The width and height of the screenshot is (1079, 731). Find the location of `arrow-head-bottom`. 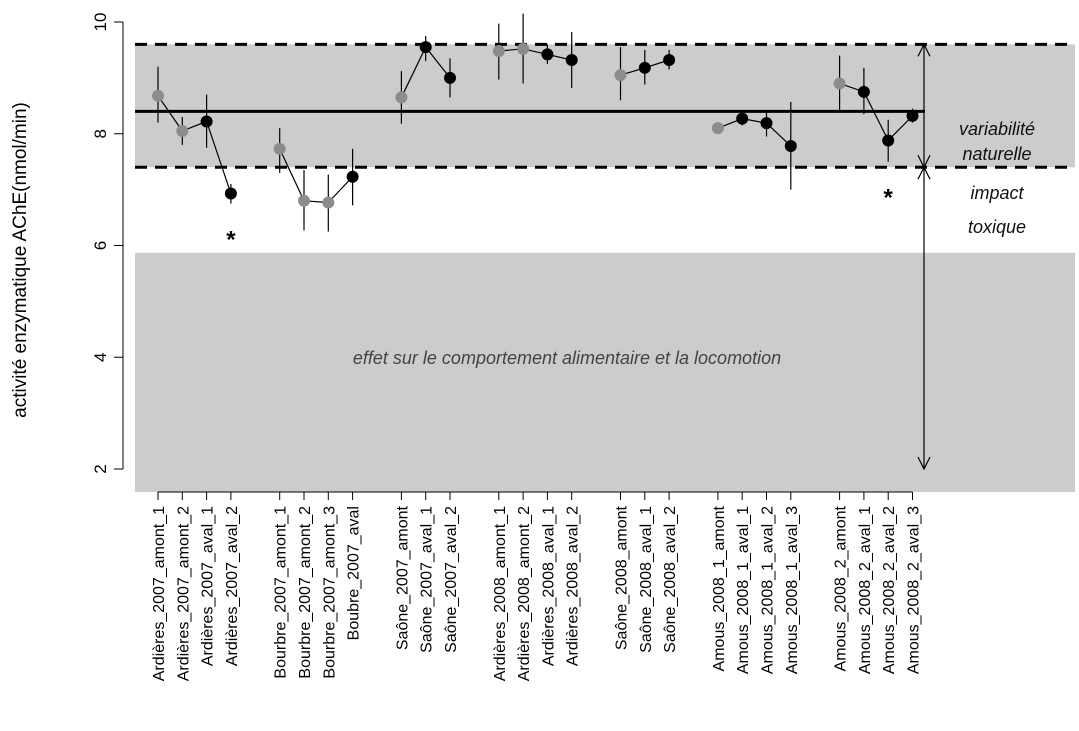

arrow-head-bottom is located at coordinates (924, 463).